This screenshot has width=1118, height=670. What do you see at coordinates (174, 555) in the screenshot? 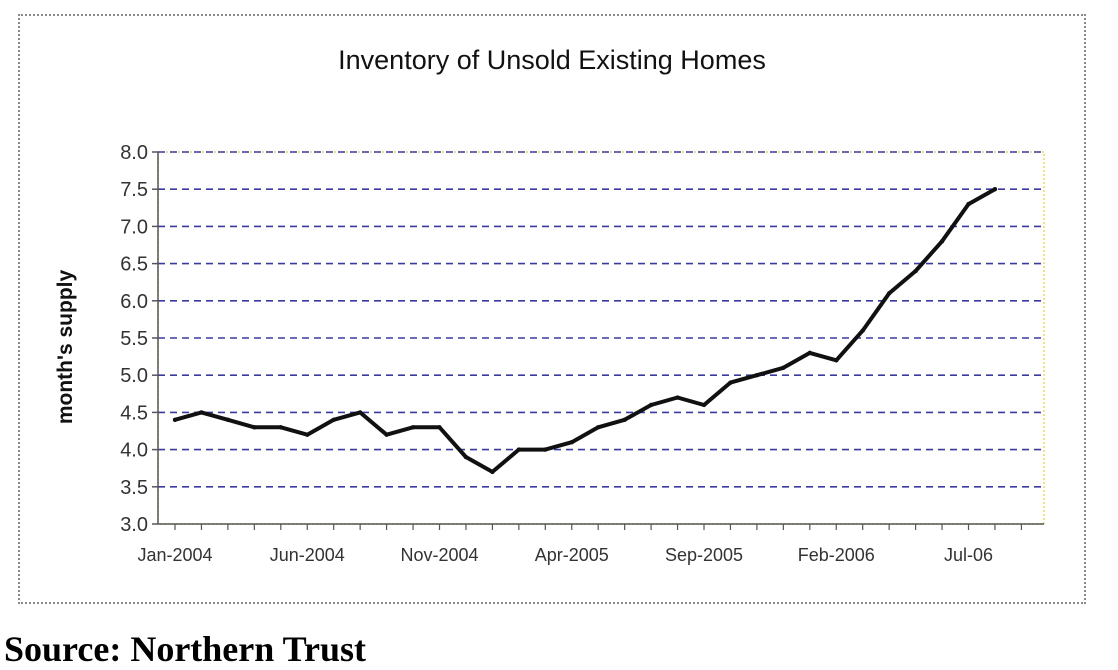
I see `x-tick-label: Jan-2004` at bounding box center [174, 555].